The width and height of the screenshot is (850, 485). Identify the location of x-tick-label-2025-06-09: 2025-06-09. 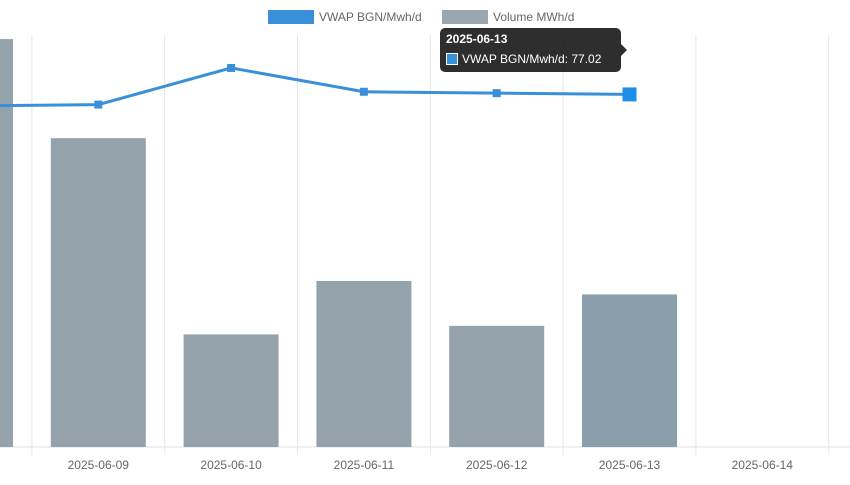
(99, 465).